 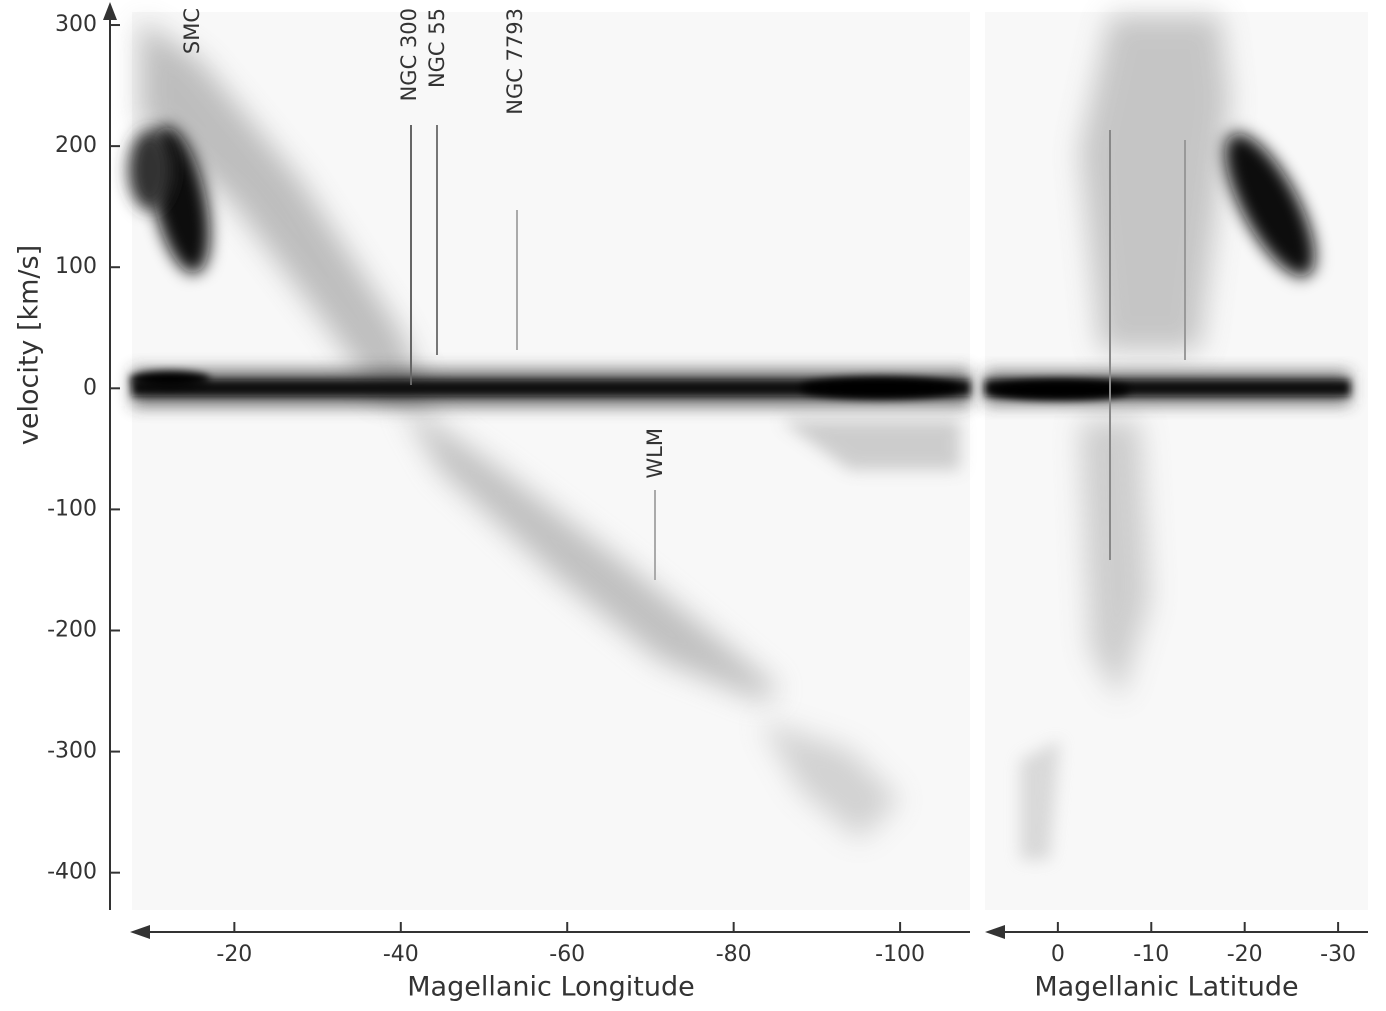 What do you see at coordinates (72, 508) in the screenshot?
I see `y-tick-label: -100` at bounding box center [72, 508].